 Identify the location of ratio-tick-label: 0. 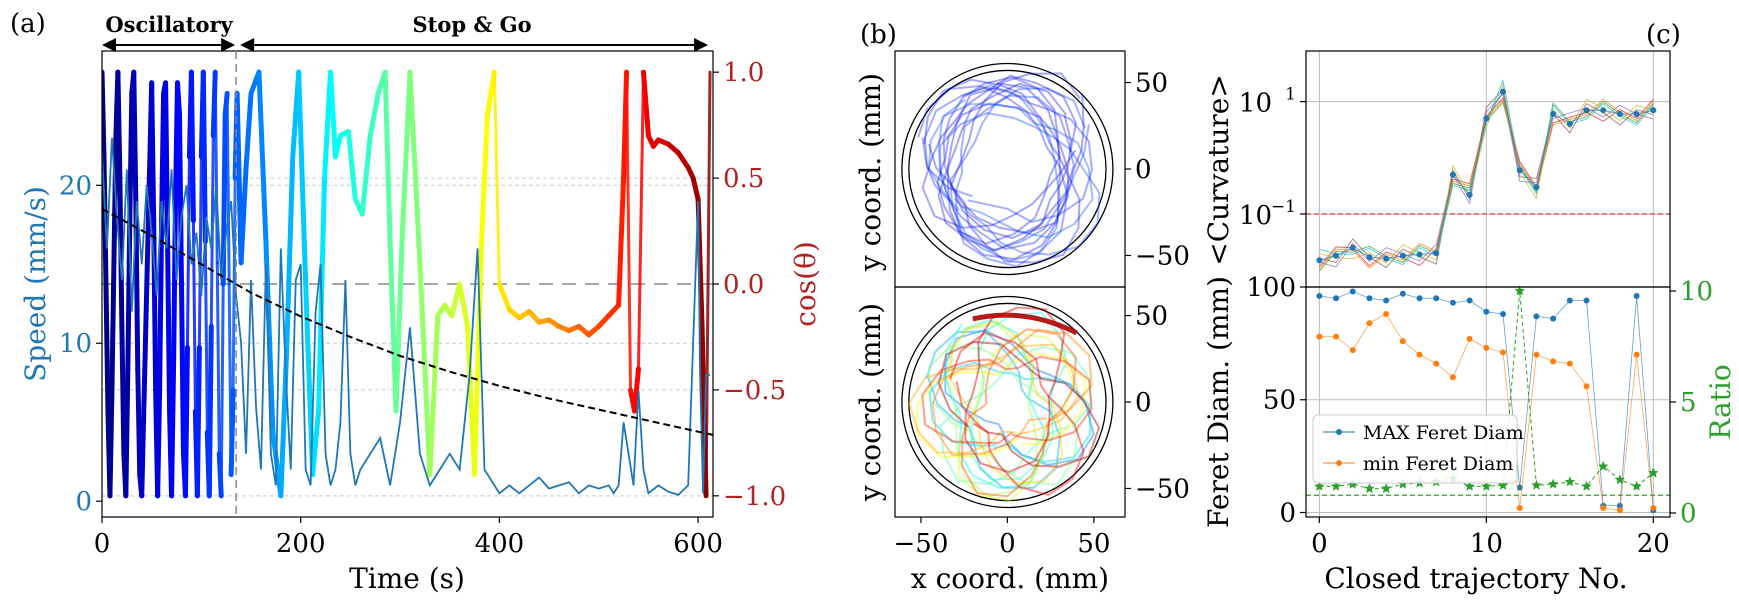
(1688, 514).